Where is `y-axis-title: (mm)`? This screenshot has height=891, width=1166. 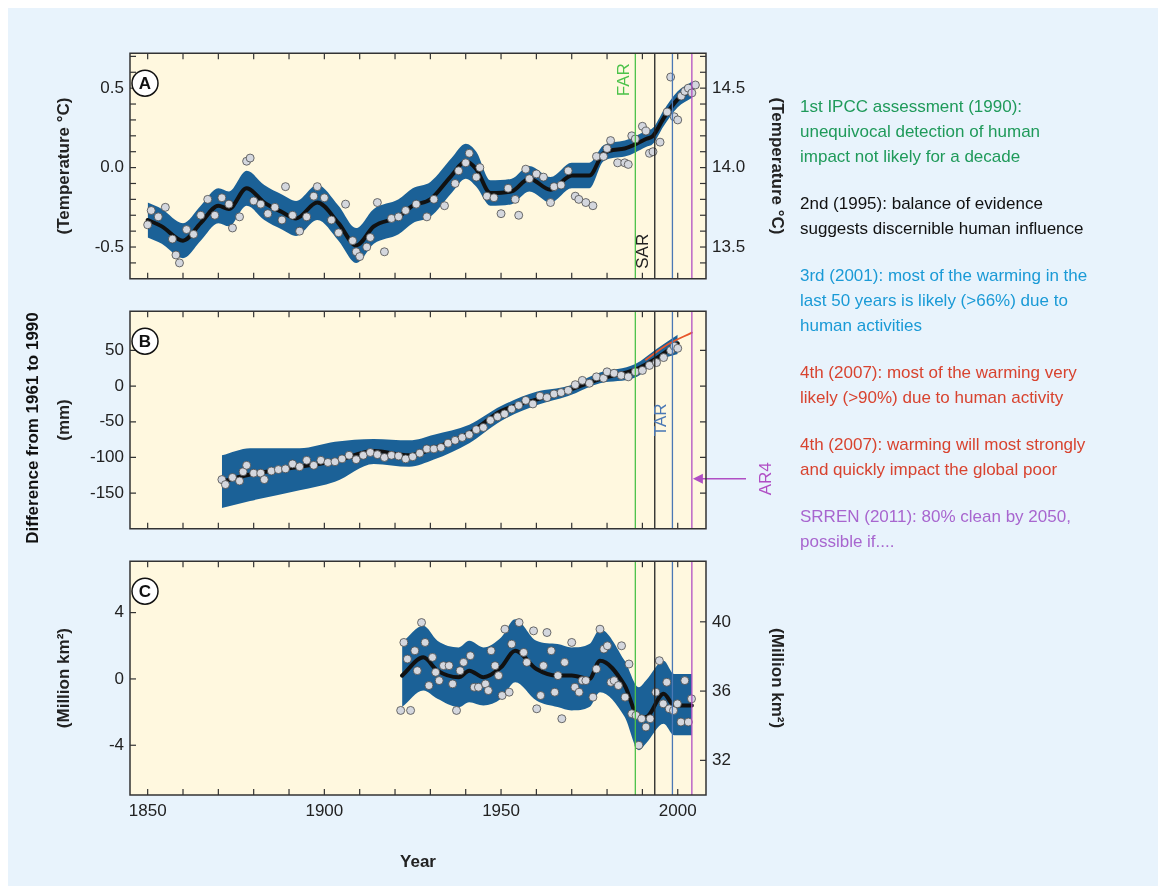 y-axis-title: (mm) is located at coordinates (63, 420).